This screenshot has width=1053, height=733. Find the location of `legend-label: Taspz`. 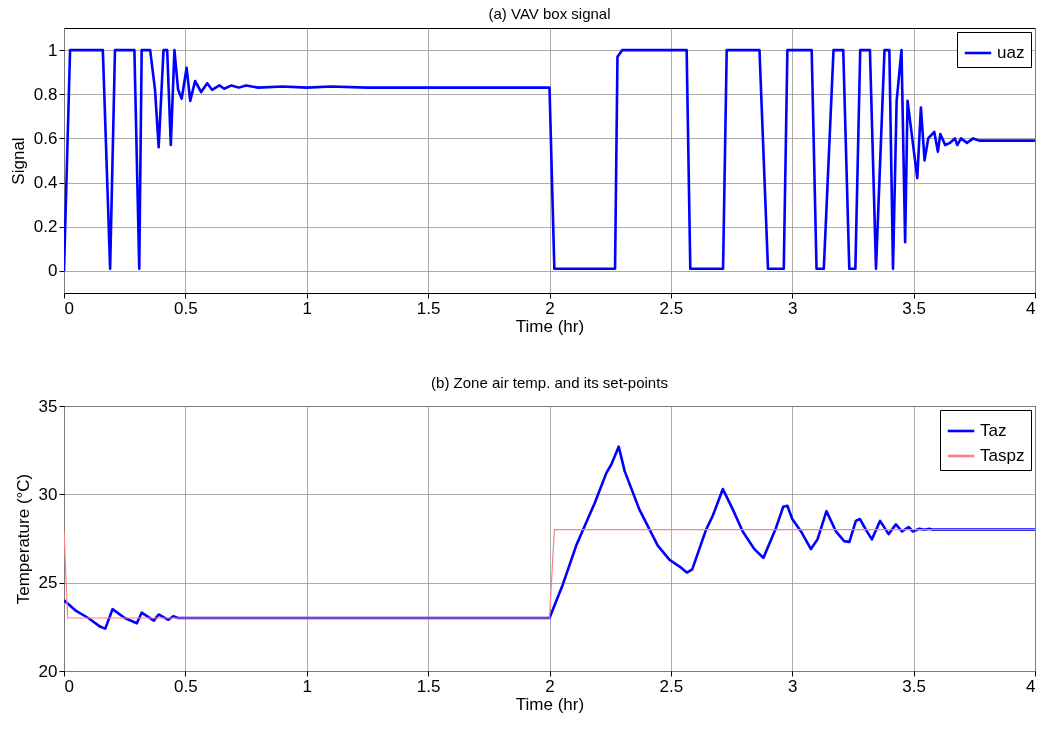

legend-label: Taspz is located at coordinates (1002, 455).